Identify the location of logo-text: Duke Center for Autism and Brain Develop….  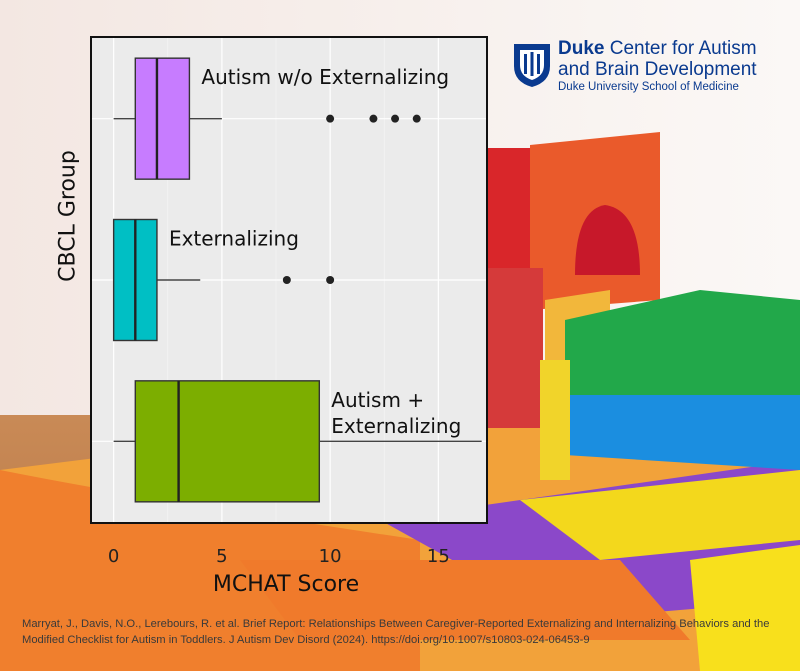
(657, 66).